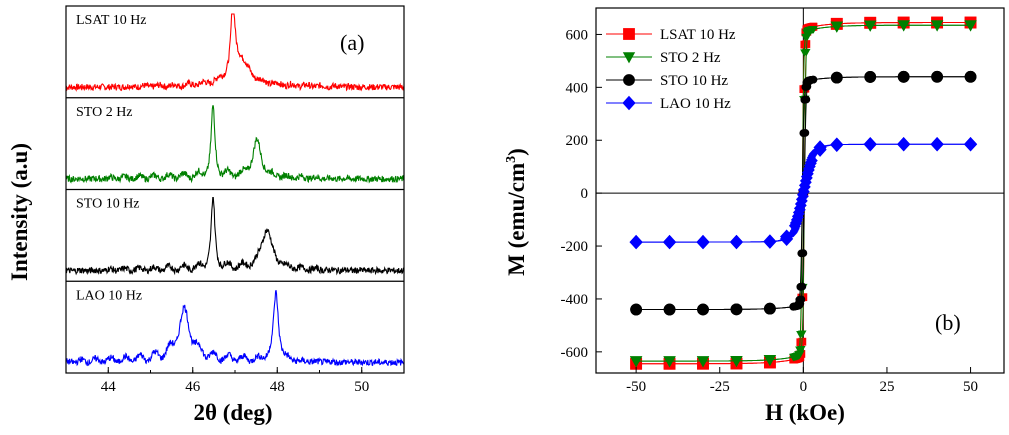  Describe the element at coordinates (361, 387) in the screenshot. I see `xrd-x-tick-label: 50` at that location.